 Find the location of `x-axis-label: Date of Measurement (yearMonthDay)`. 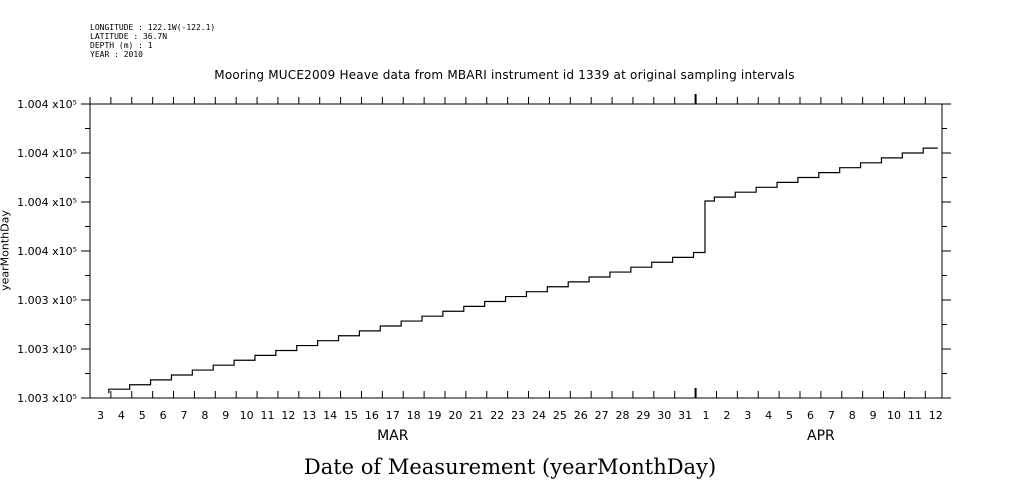

x-axis-label: Date of Measurement (yearMonthDay) is located at coordinates (510, 467).